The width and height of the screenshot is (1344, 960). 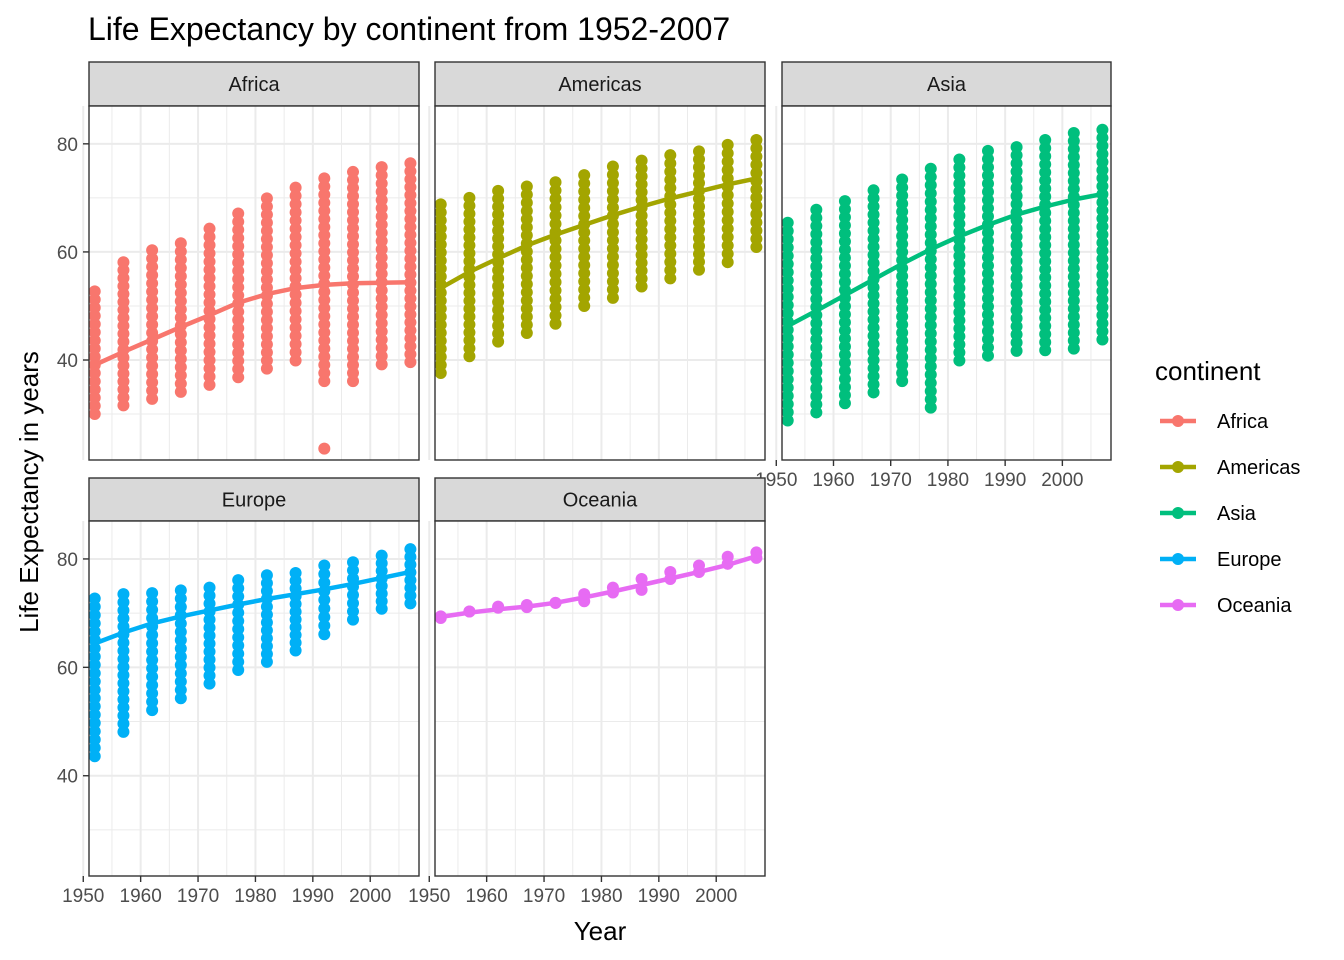 What do you see at coordinates (599, 85) in the screenshot?
I see `strip-label-americas: Americas` at bounding box center [599, 85].